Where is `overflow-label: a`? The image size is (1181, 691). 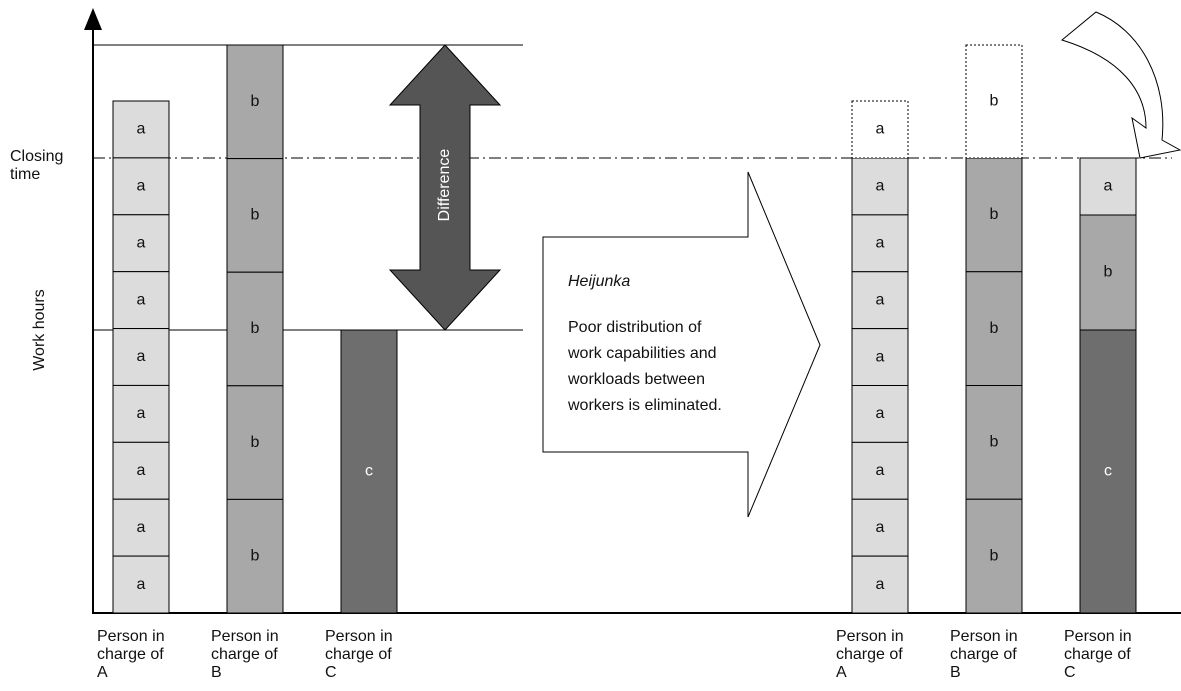
overflow-label: a is located at coordinates (880, 129).